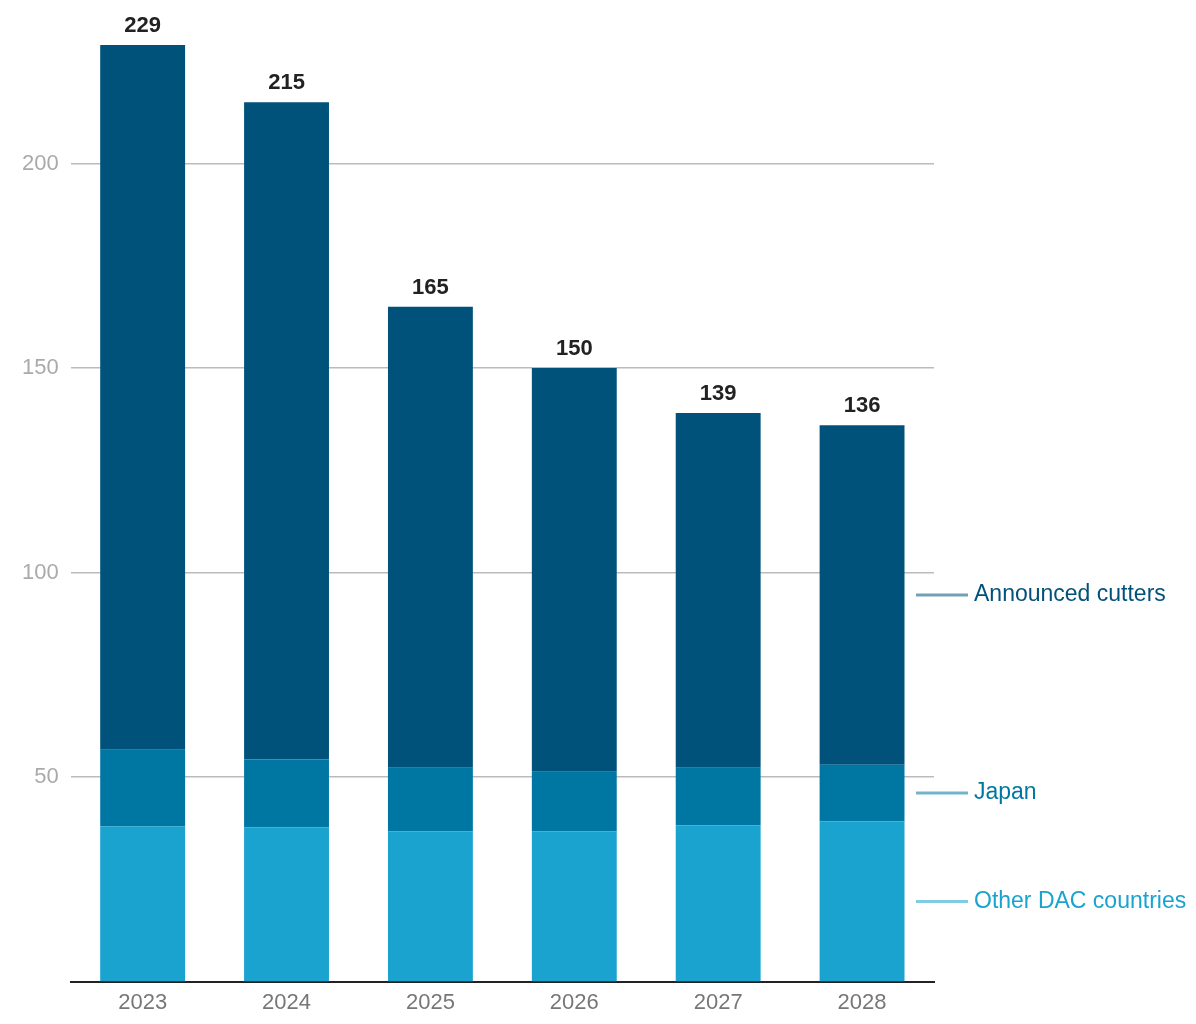  I want to click on y-tick-label: 50, so click(46, 776).